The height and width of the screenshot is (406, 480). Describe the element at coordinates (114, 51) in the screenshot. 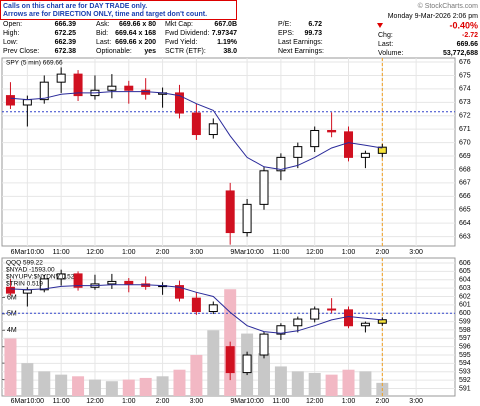

I see `stat-label: Optionable:` at that location.